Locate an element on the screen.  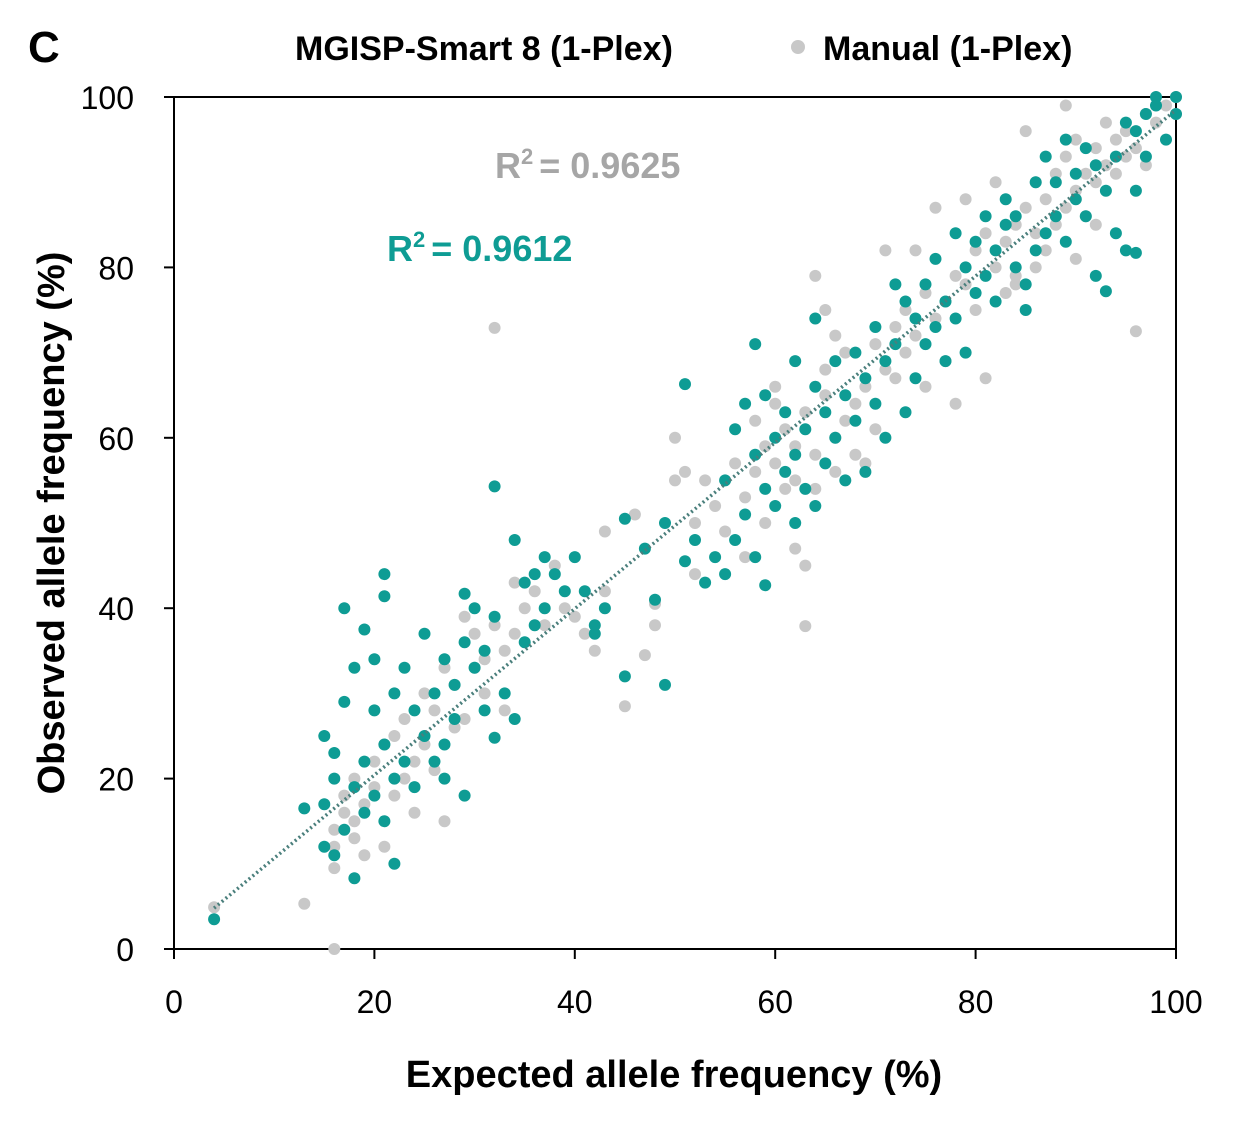
r2-smart8-label: R is located at coordinates (400, 248).